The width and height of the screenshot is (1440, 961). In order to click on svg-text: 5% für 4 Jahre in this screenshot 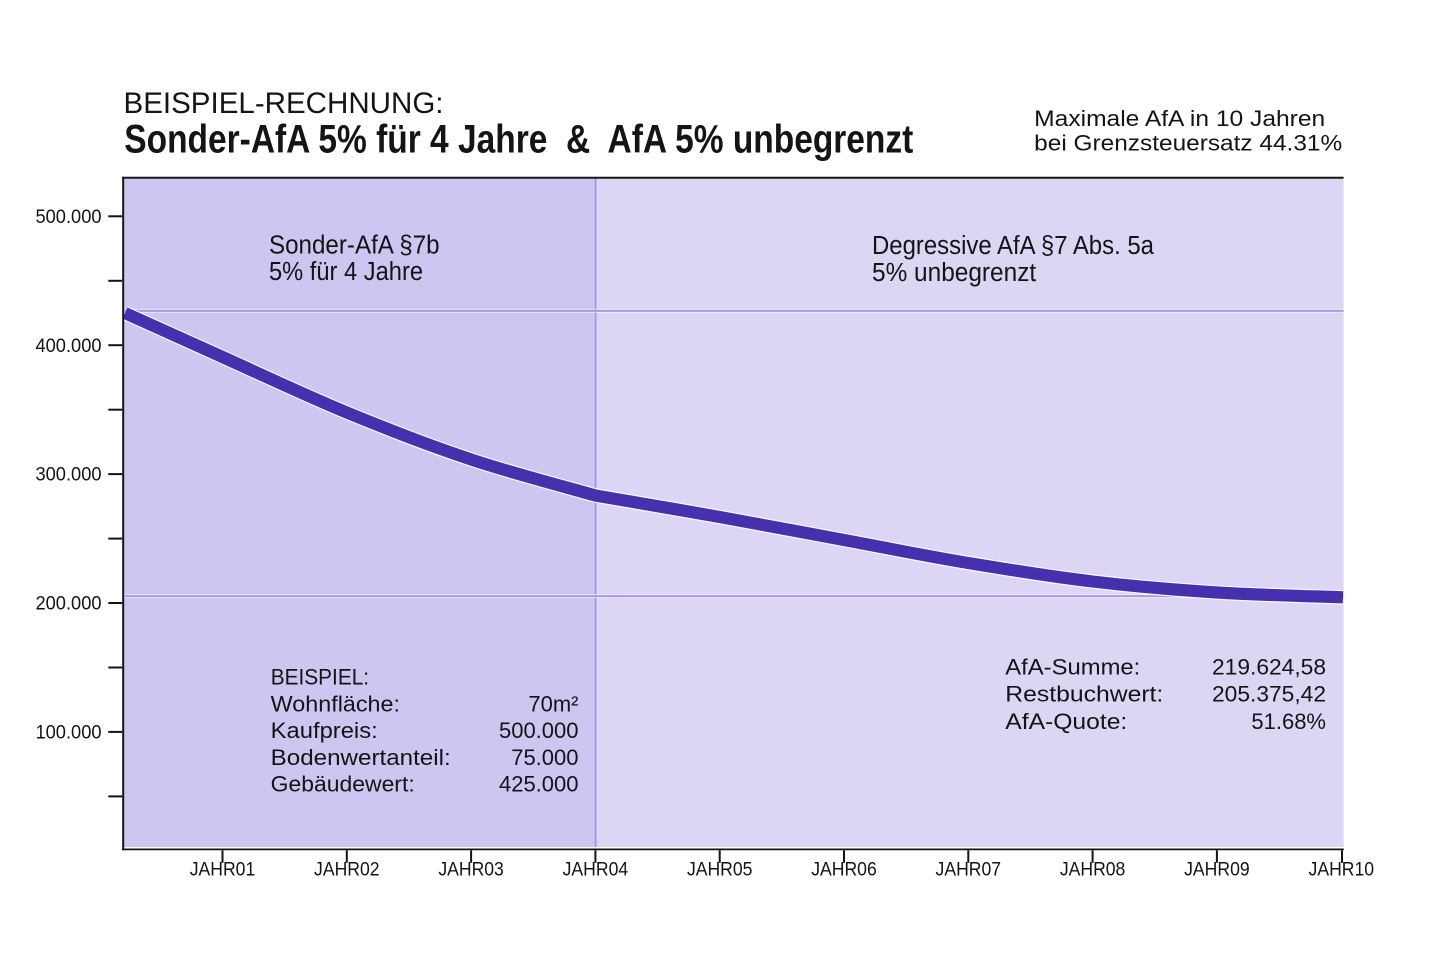, I will do `click(346, 271)`.